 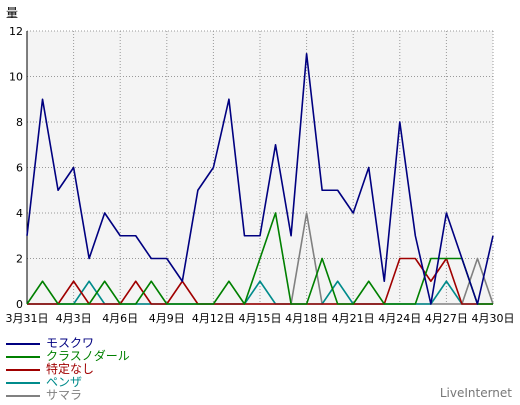 What do you see at coordinates (446, 318) in the screenshot?
I see `x-tick-label: 4月27日` at bounding box center [446, 318].